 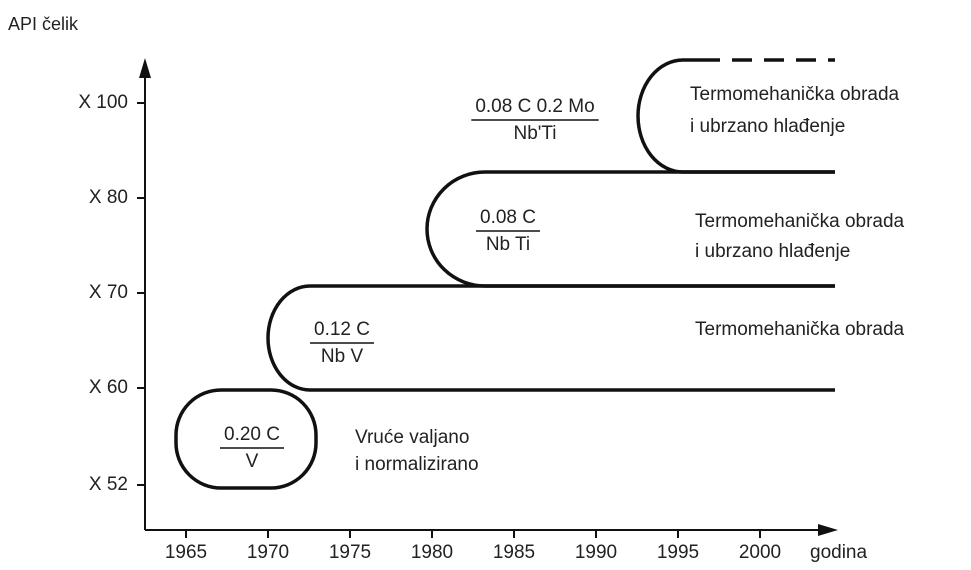 What do you see at coordinates (508, 217) in the screenshot?
I see `numerator: 0.08 C` at bounding box center [508, 217].